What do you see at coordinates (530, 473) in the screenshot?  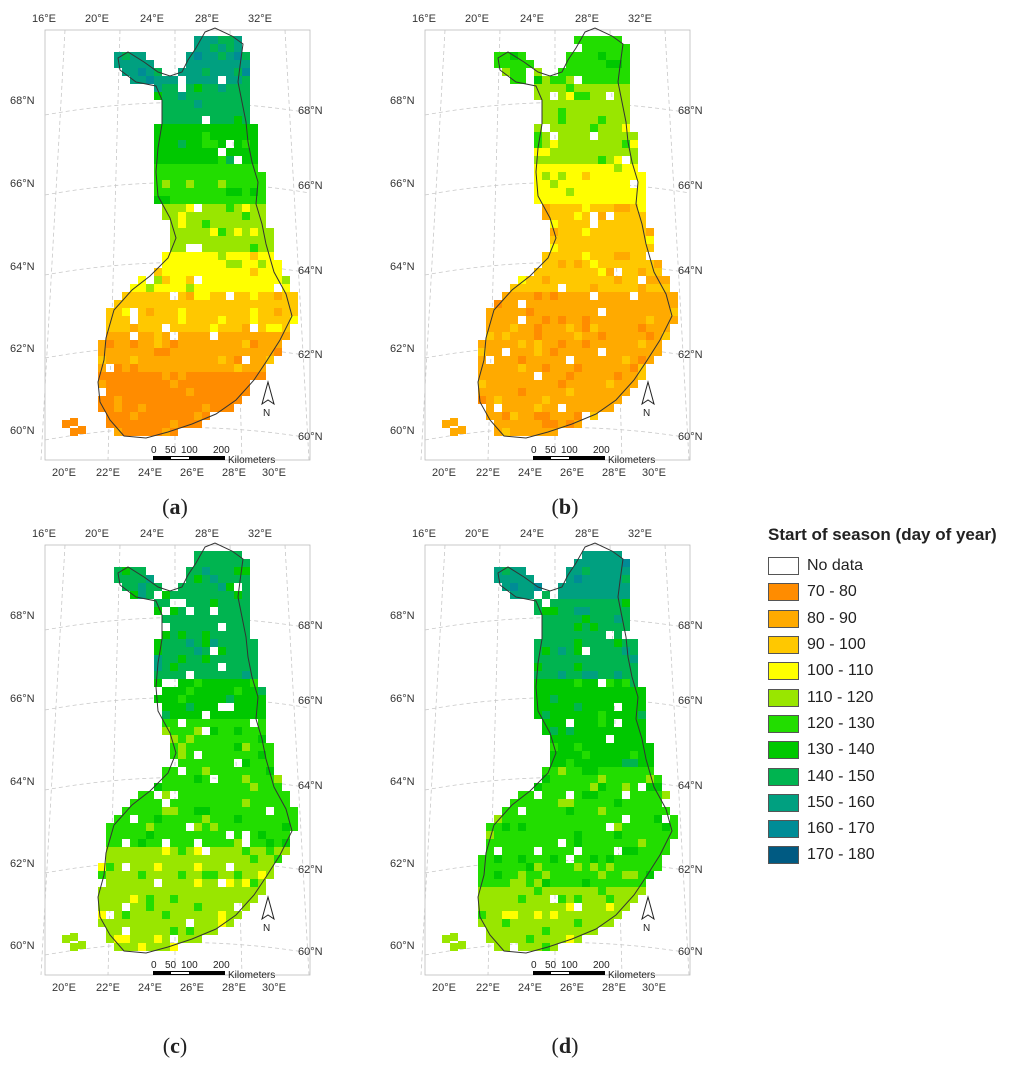 I see `lon-tick-bottom: 24°E` at bounding box center [530, 473].